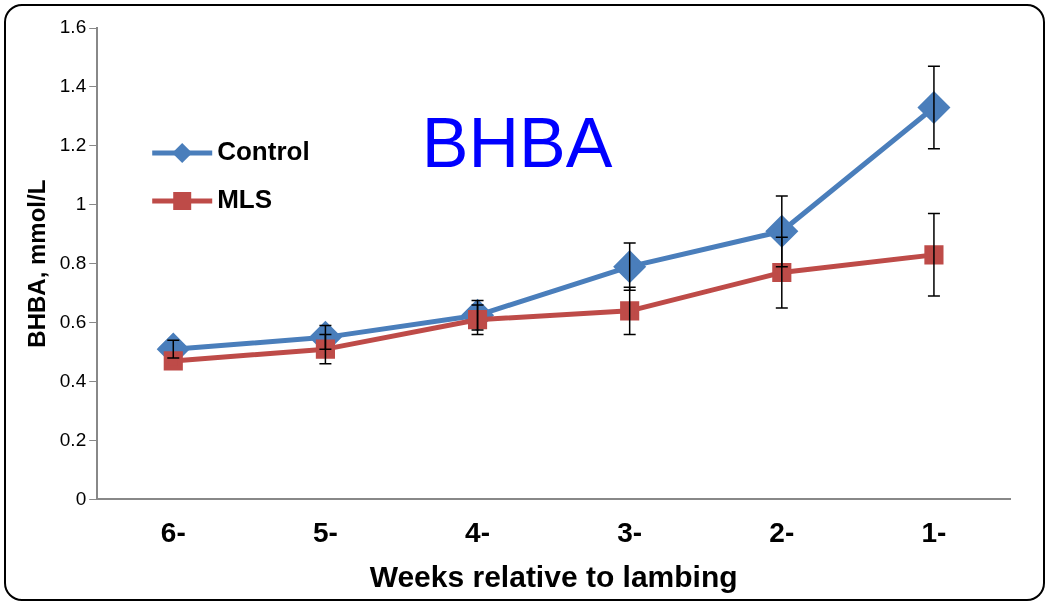  Describe the element at coordinates (245, 199) in the screenshot. I see `legend-label: MLS` at that location.